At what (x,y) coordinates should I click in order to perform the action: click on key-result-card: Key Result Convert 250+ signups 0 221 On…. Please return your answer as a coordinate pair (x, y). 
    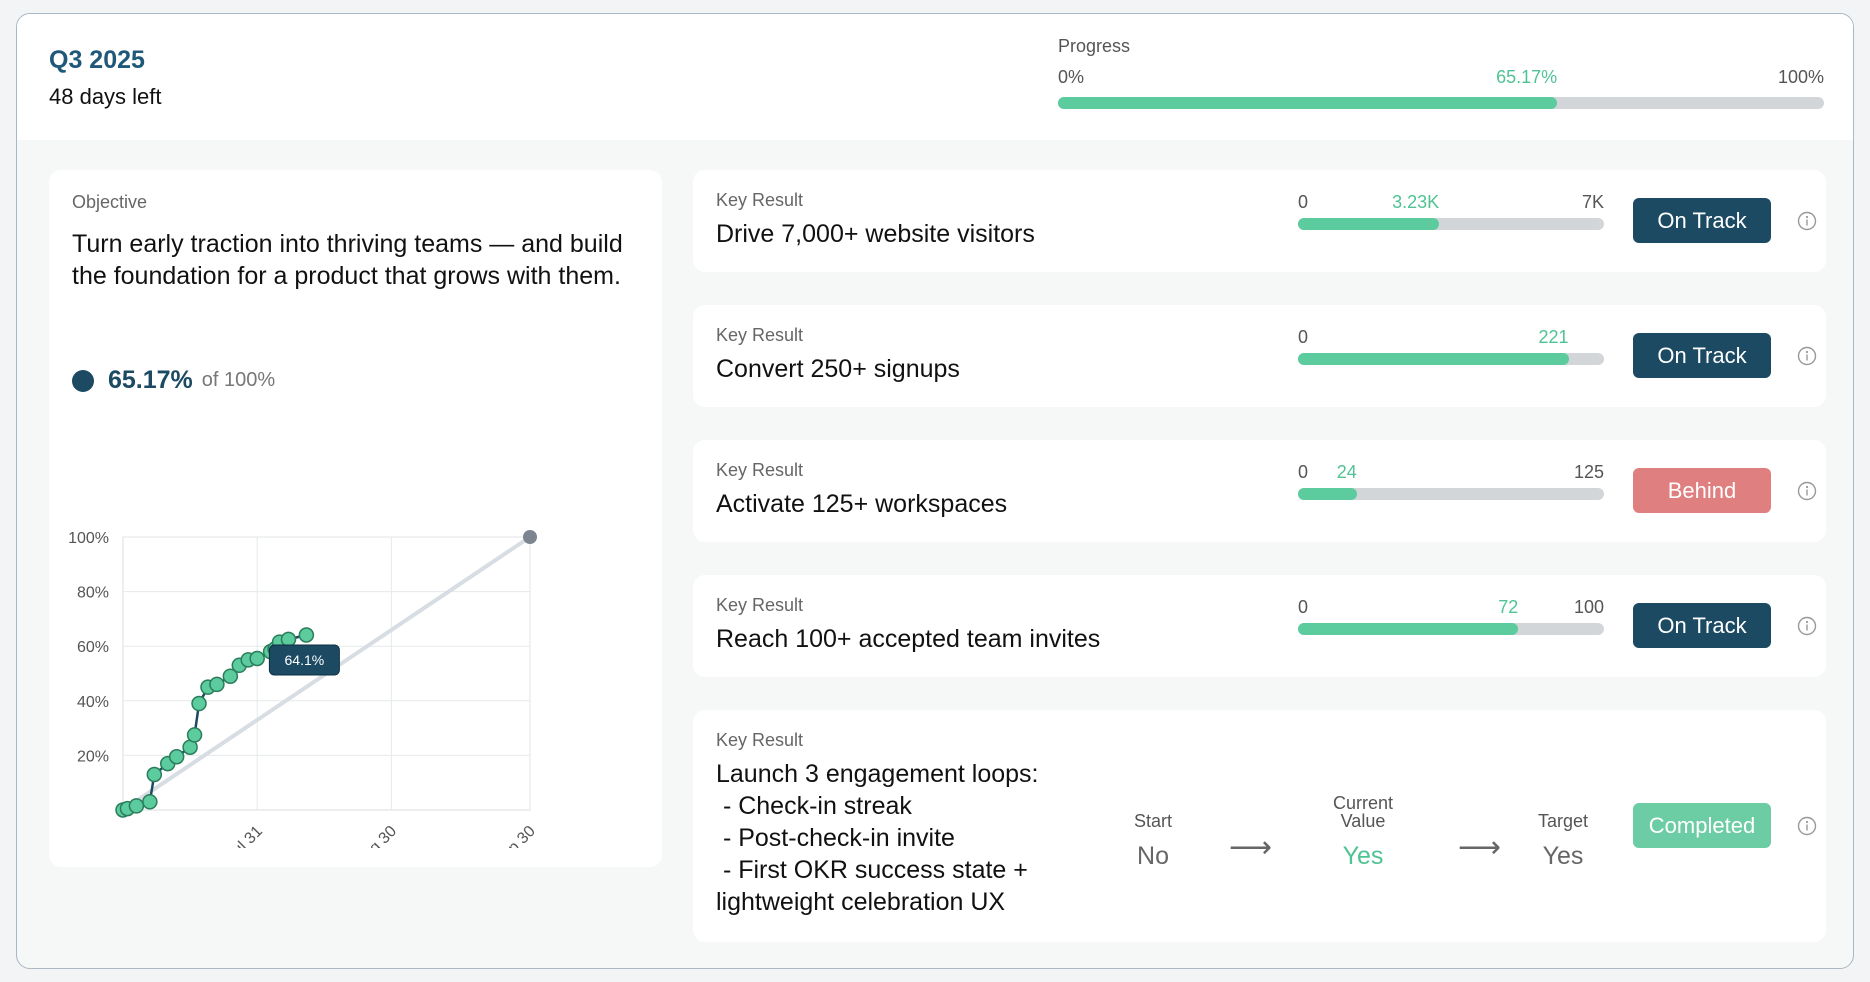
    Looking at the image, I should click on (1259, 356).